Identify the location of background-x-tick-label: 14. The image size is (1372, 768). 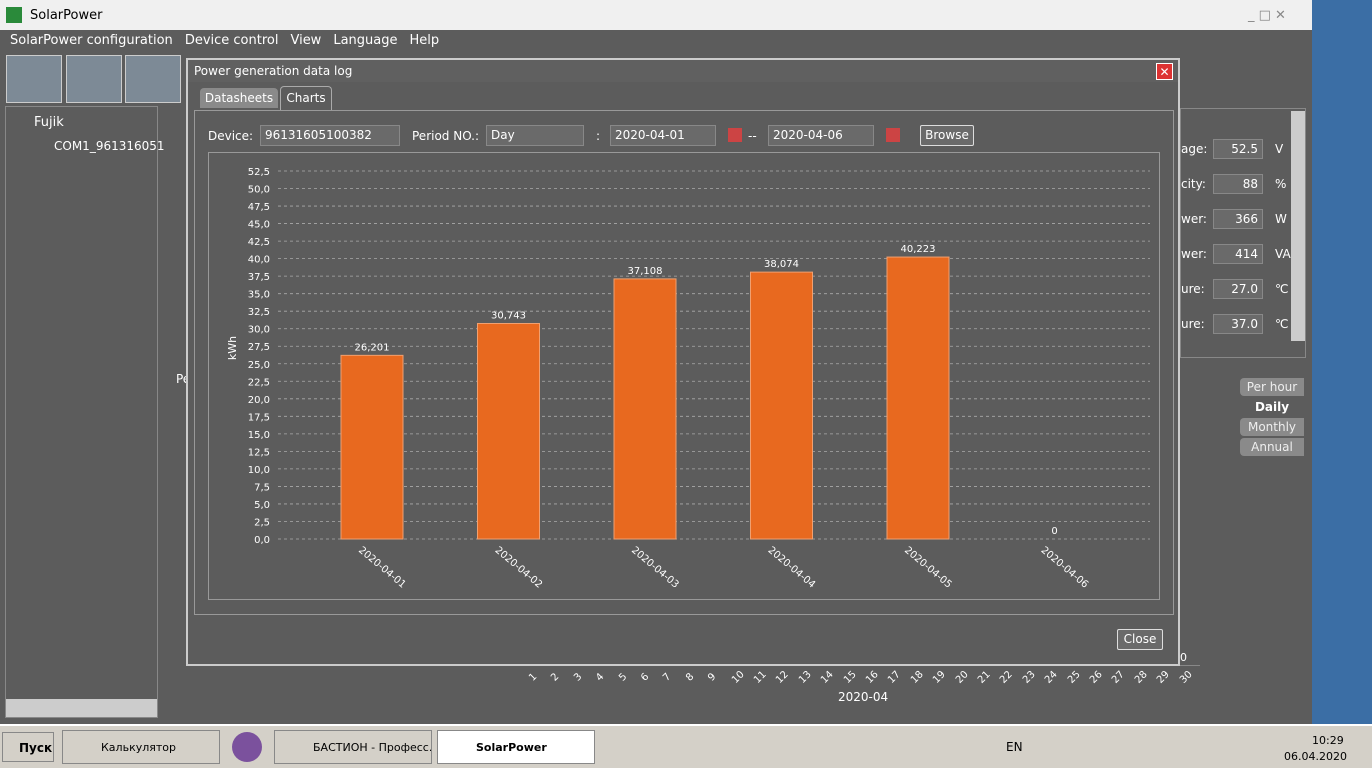
(827, 677).